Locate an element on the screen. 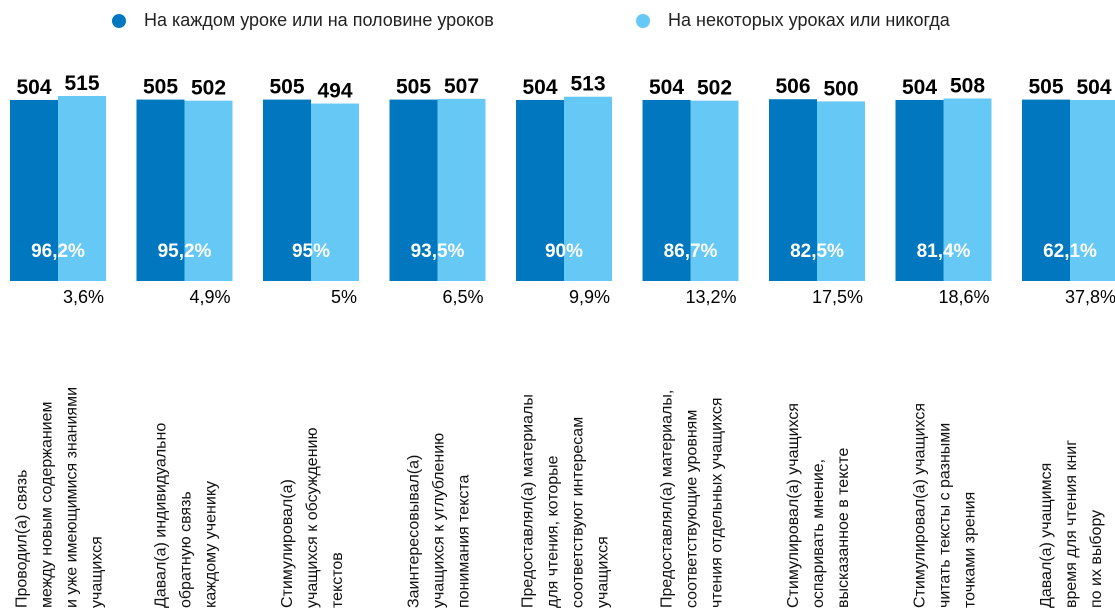  percent-label-series-1: 95% is located at coordinates (311, 251).